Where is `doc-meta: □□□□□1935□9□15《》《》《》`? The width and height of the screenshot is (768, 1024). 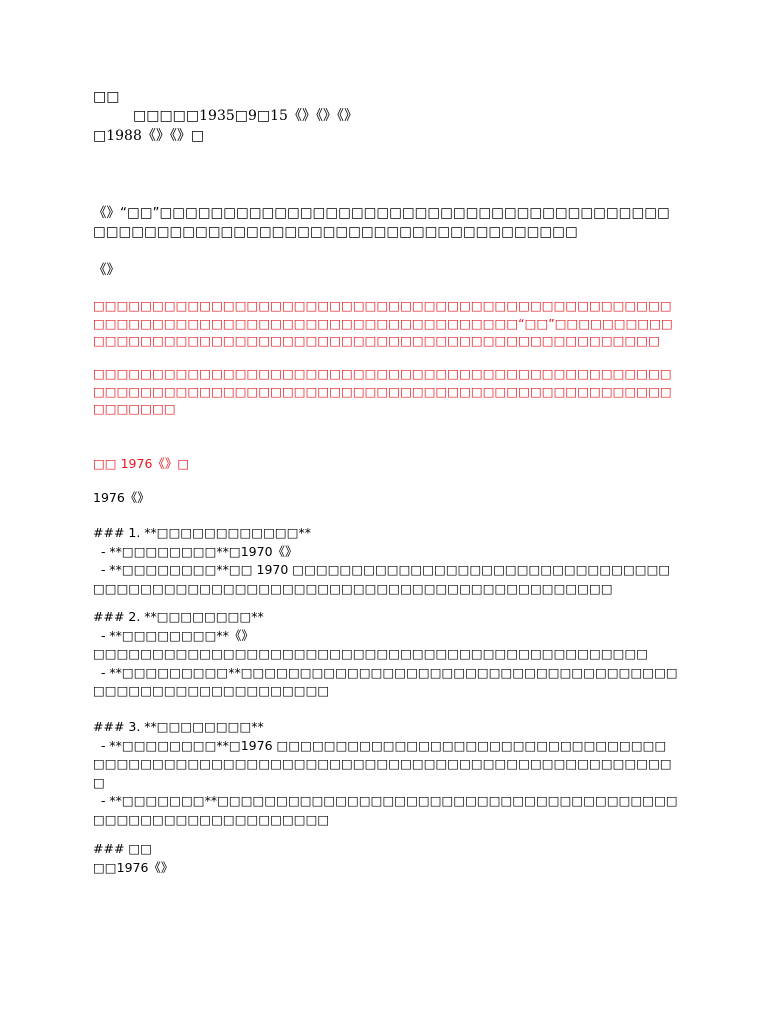
doc-meta: □□□□□1935□9□15《》《》《》 is located at coordinates (245, 116).